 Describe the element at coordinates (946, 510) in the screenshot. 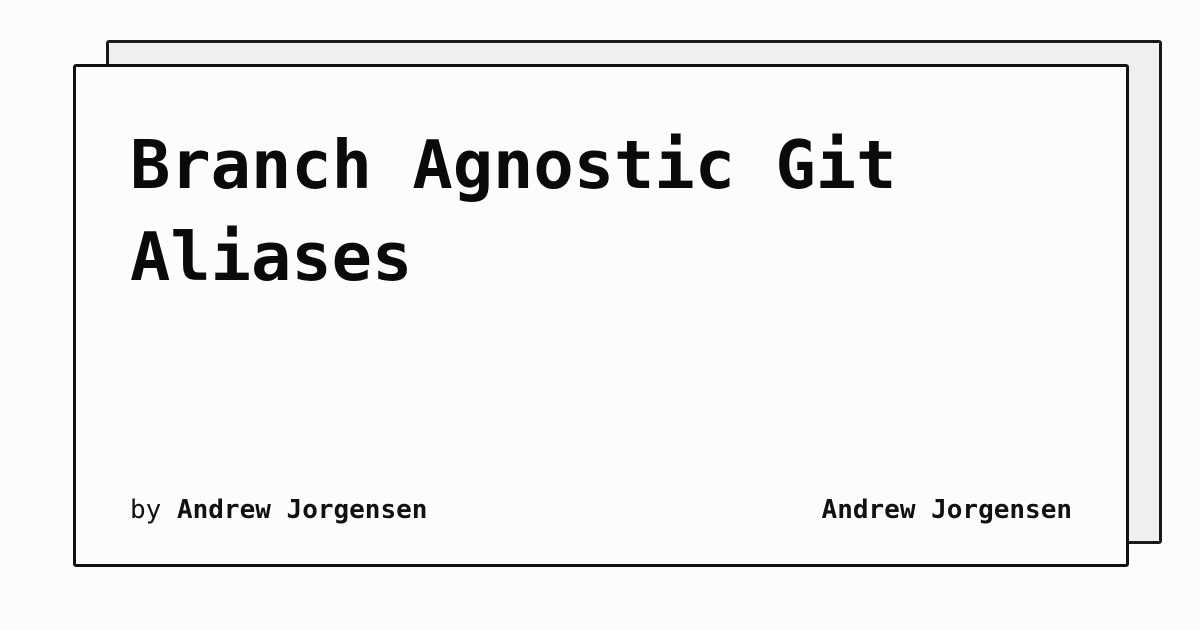

I see `site-name: Andrew Jorgensen` at that location.